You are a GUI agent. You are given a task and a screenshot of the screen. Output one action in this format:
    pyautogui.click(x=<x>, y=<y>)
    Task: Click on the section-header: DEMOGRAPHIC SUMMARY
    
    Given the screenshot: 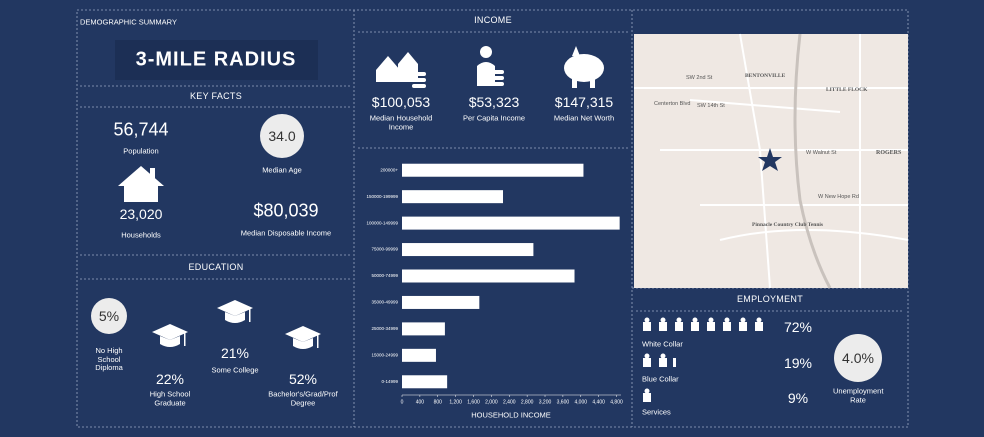 What is the action you would take?
    pyautogui.click(x=128, y=22)
    